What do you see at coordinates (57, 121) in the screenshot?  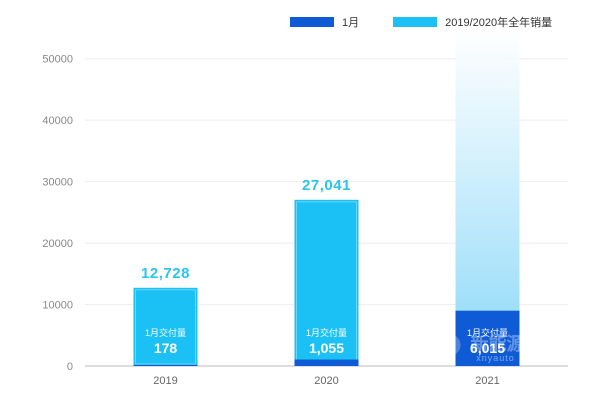 I see `y-tick-label: 40000` at bounding box center [57, 121].